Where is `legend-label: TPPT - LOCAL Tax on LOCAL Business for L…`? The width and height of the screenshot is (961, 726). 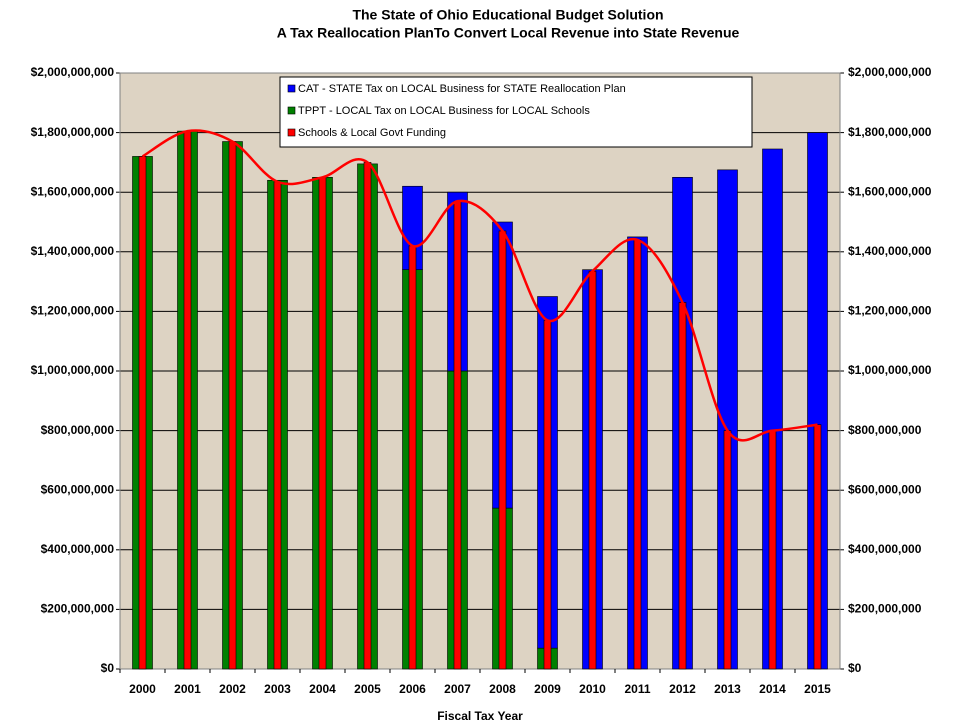 legend-label: TPPT - LOCAL Tax on LOCAL Business for L… is located at coordinates (444, 111).